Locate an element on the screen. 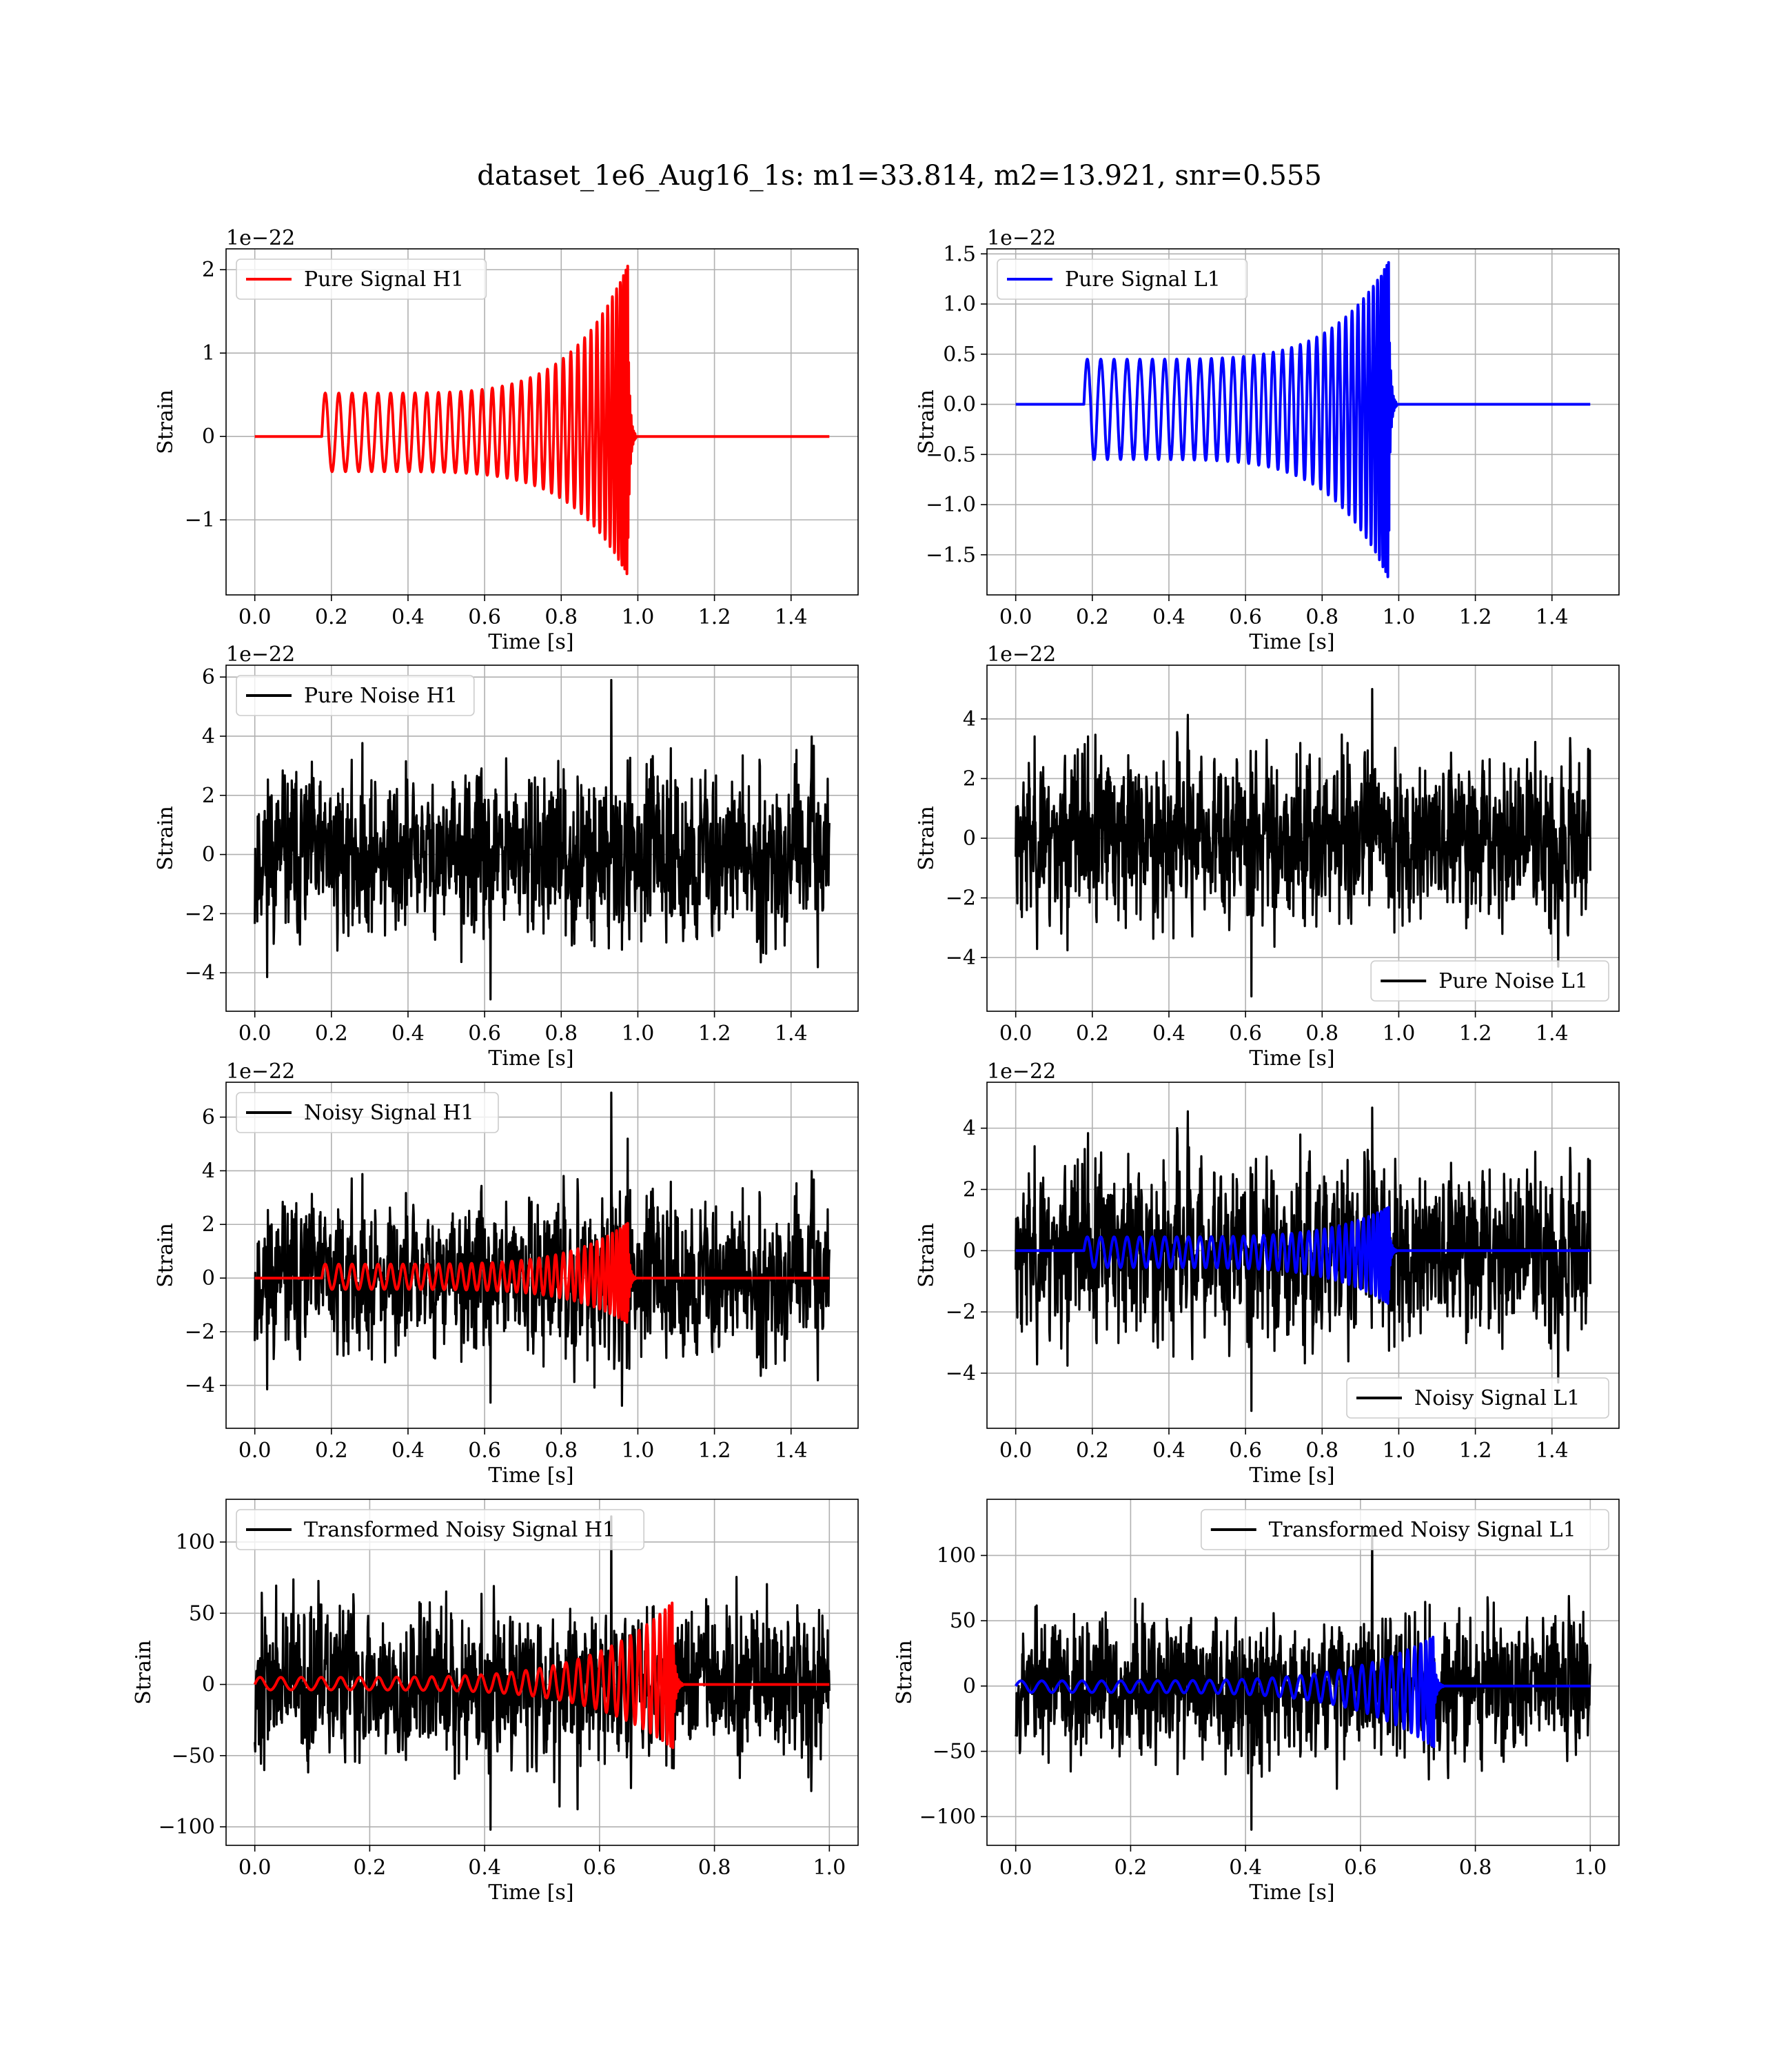 The width and height of the screenshot is (1792, 2068). legend-label: Noisy Signal H1 is located at coordinates (389, 1113).